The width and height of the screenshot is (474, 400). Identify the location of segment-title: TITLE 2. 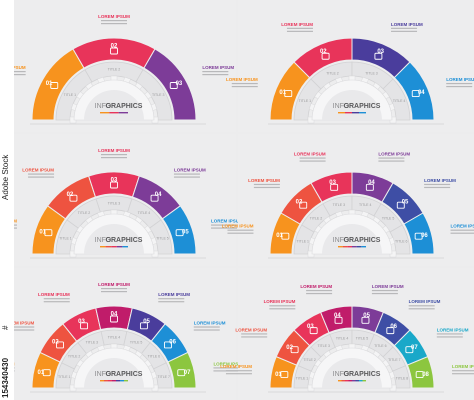
(316, 218).